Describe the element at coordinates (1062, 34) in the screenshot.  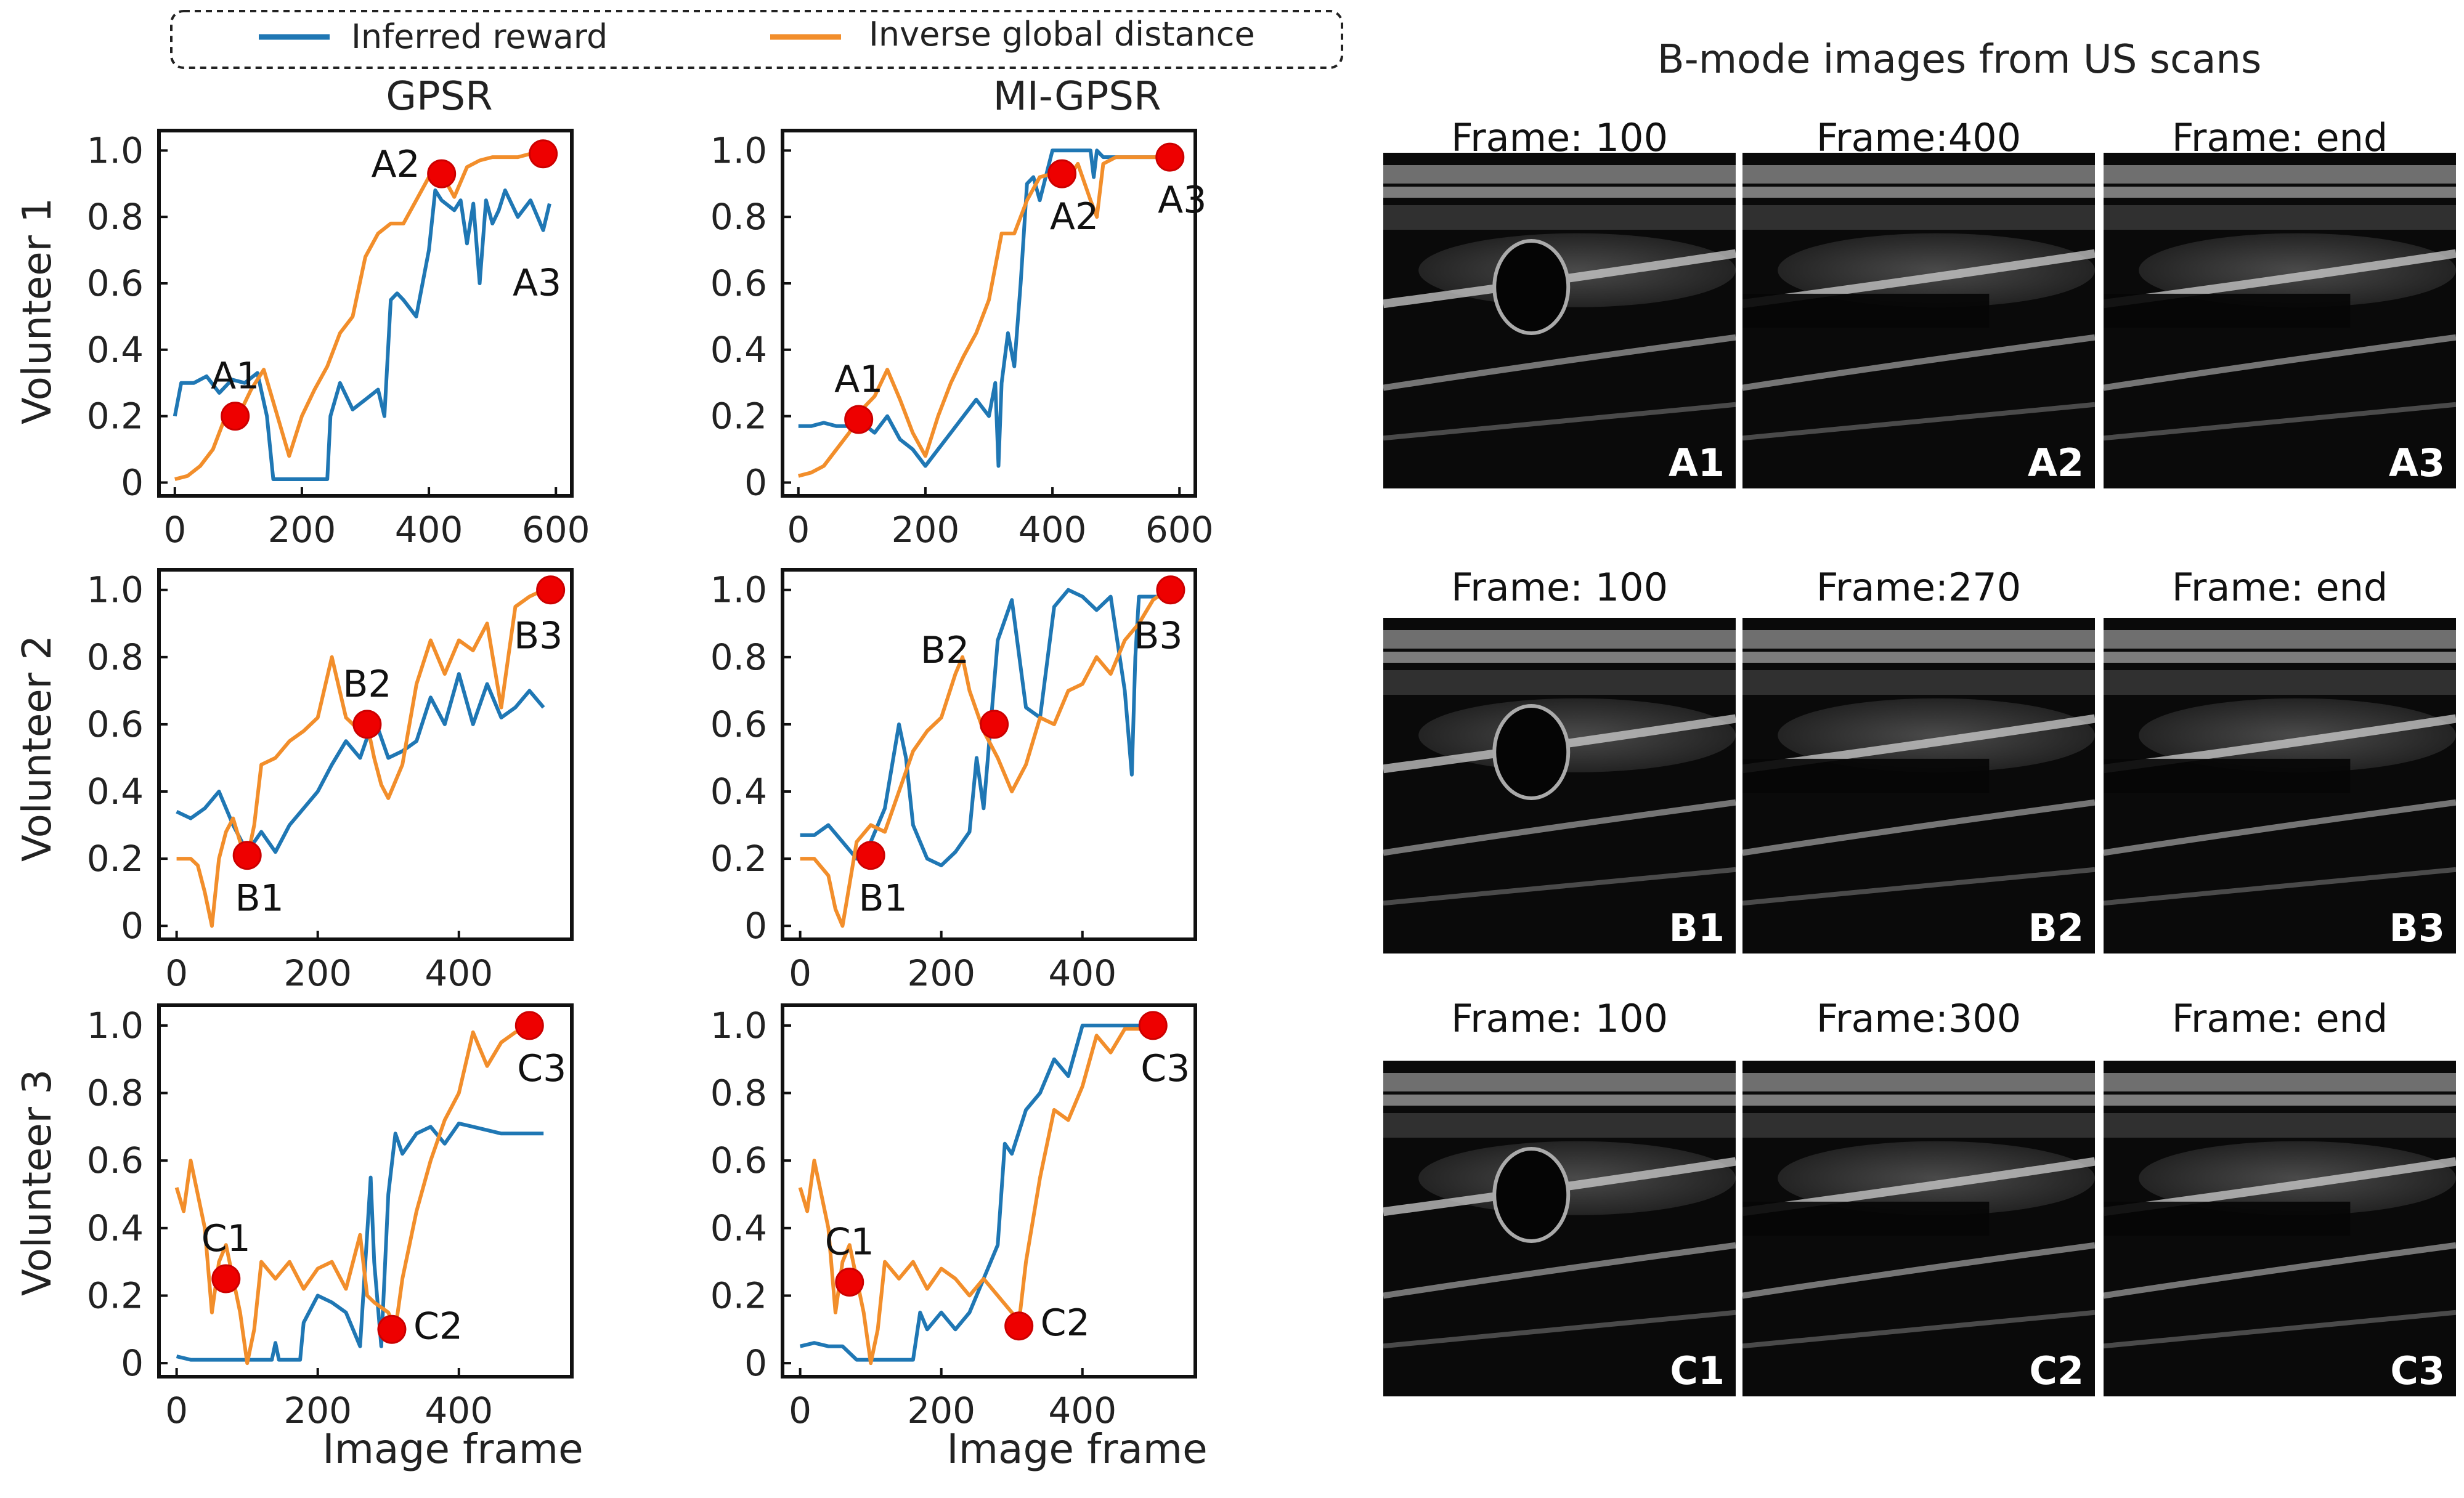
I see `legend-label-distance: Inverse global distance` at that location.